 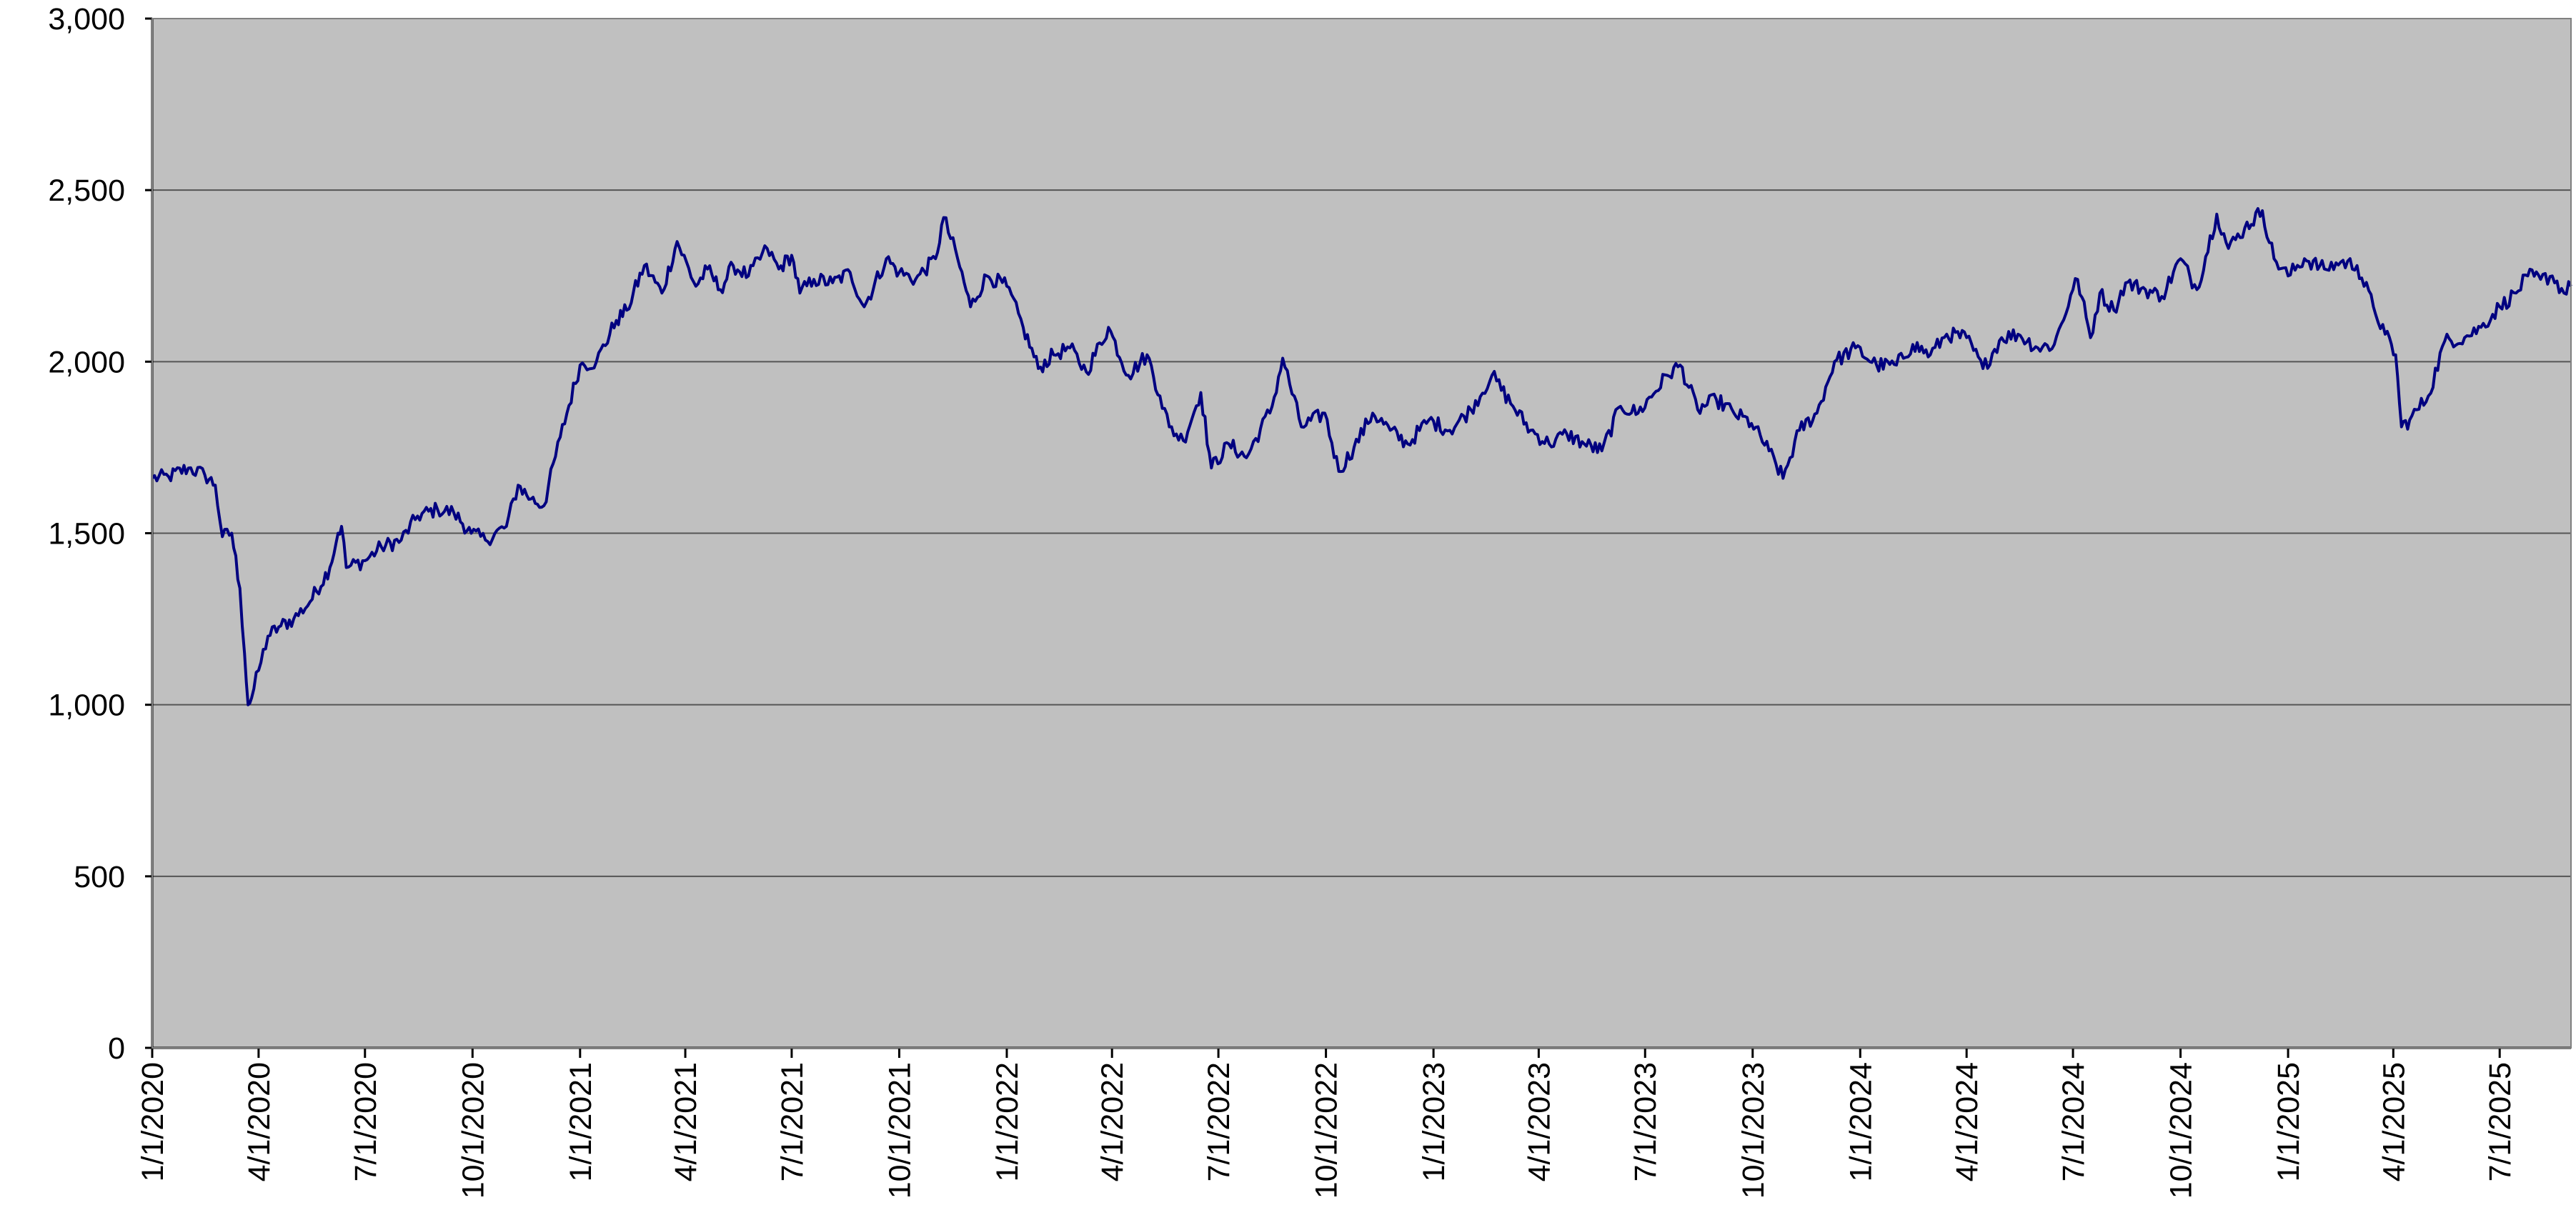 I want to click on y-tick-label: 1,000, so click(x=86, y=706).